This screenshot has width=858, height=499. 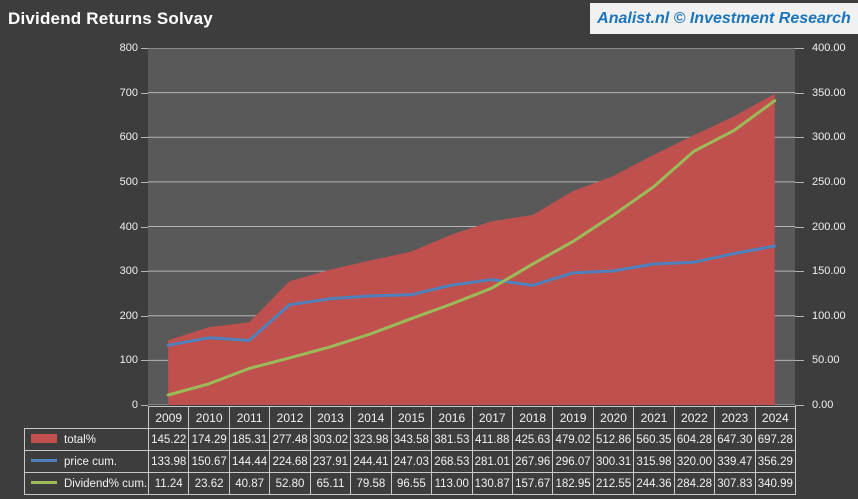 What do you see at coordinates (44, 460) in the screenshot?
I see `price-cum-legend-swatch` at bounding box center [44, 460].